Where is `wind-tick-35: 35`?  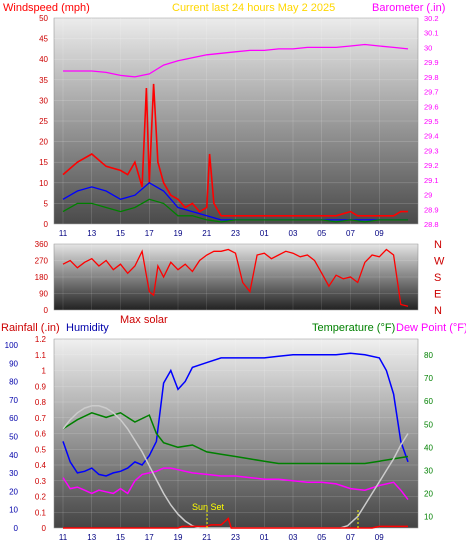
wind-tick-35: 35 is located at coordinates (43, 80).